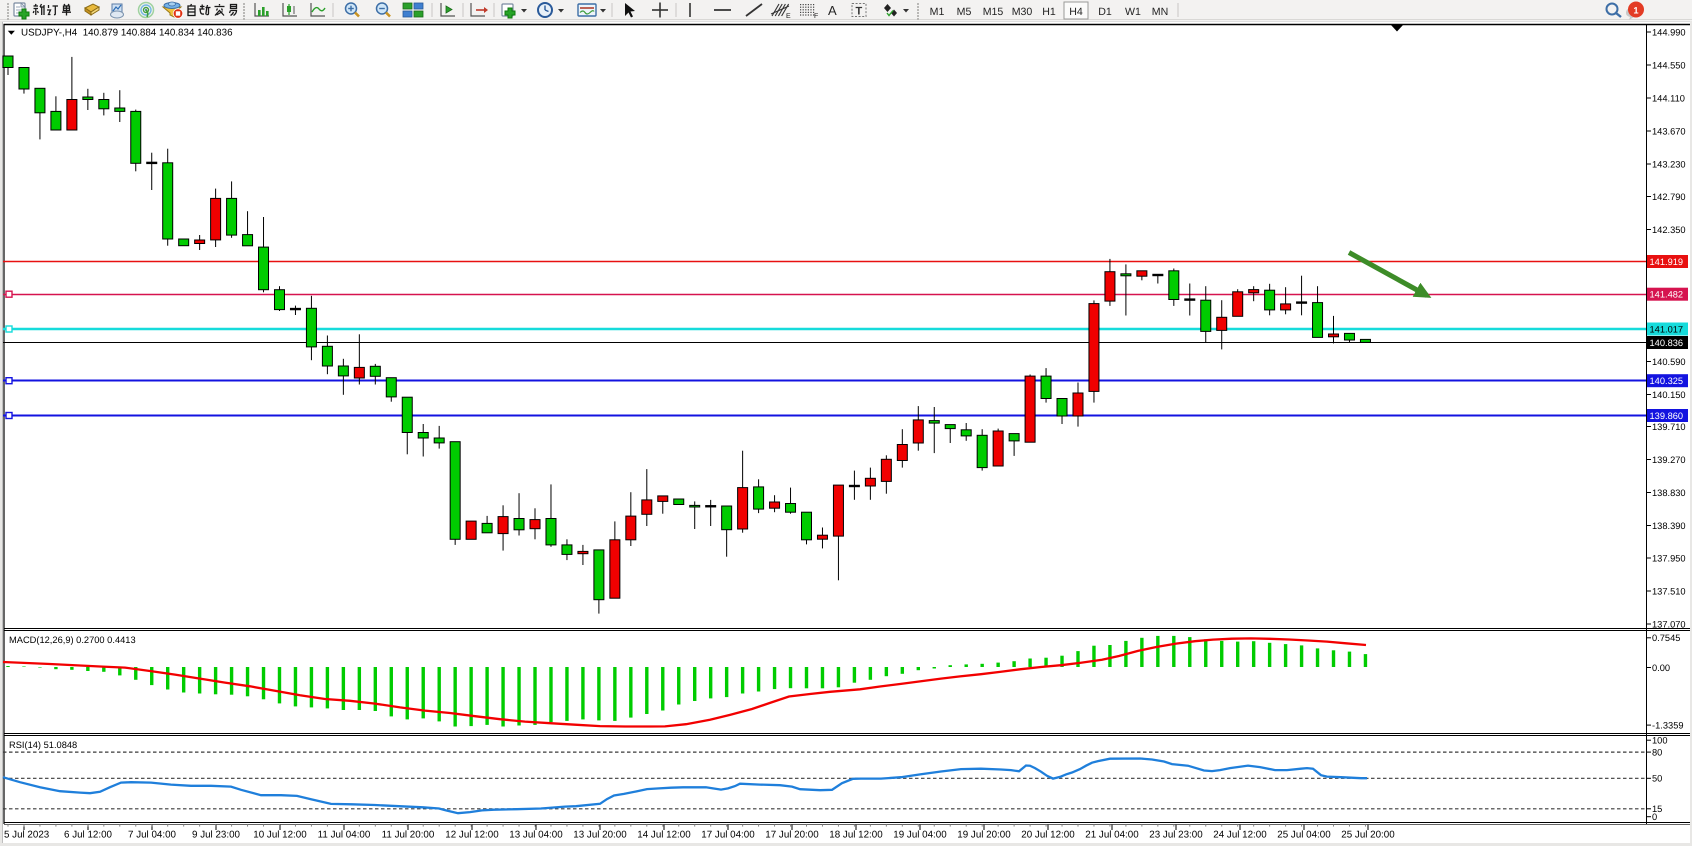 The image size is (1692, 846). What do you see at coordinates (1667, 329) in the screenshot?
I see `svg-text: 141.017` at bounding box center [1667, 329].